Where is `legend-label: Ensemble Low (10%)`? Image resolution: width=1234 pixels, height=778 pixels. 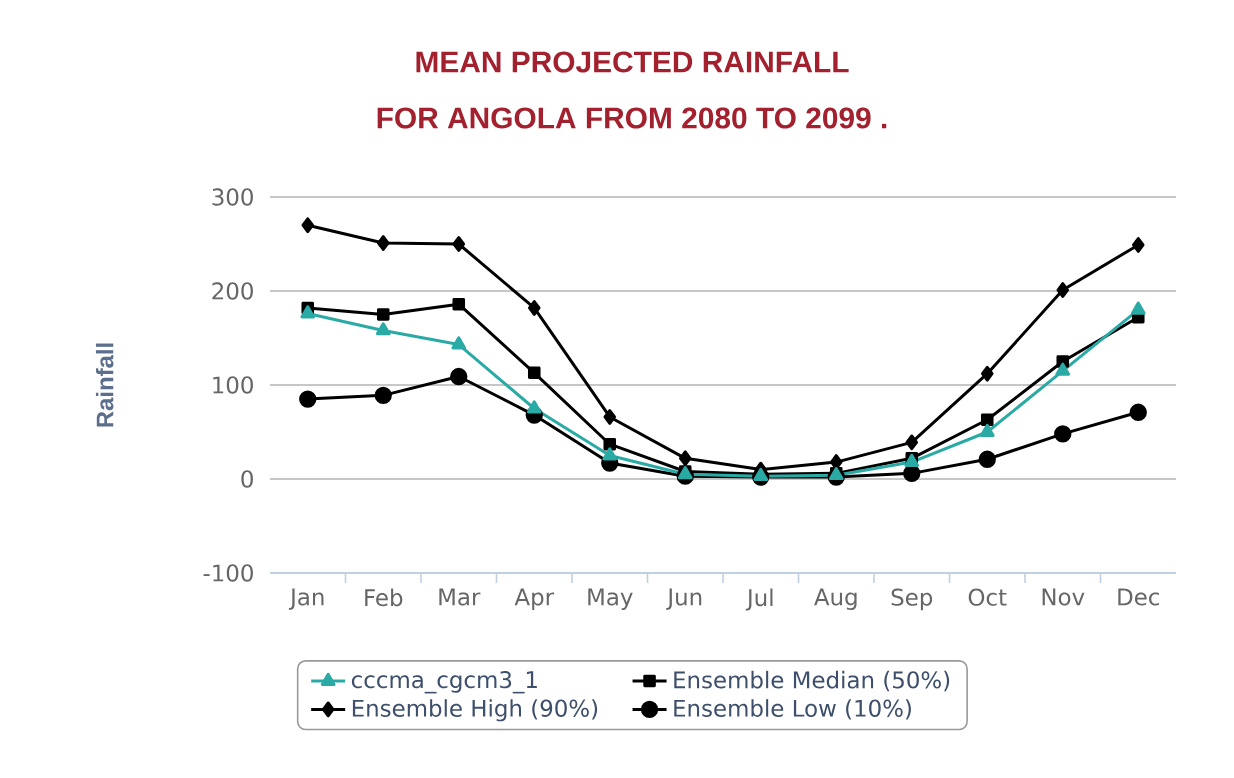
legend-label: Ensemble Low (10%) is located at coordinates (792, 709).